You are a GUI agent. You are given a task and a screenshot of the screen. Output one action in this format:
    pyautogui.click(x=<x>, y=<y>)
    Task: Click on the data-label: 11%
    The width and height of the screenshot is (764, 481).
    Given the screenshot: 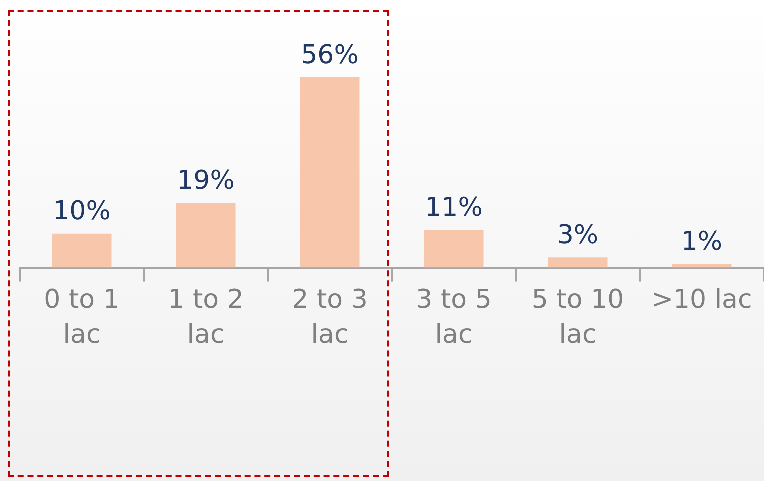 What is the action you would take?
    pyautogui.click(x=454, y=208)
    